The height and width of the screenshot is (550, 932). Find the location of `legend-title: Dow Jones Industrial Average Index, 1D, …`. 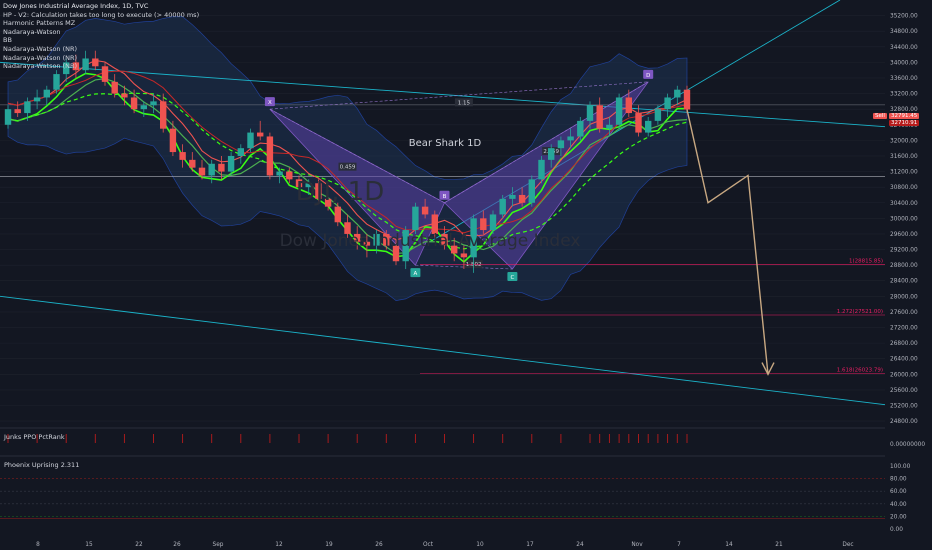

legend-title: Dow Jones Industrial Average Index, 1D, … is located at coordinates (76, 6).